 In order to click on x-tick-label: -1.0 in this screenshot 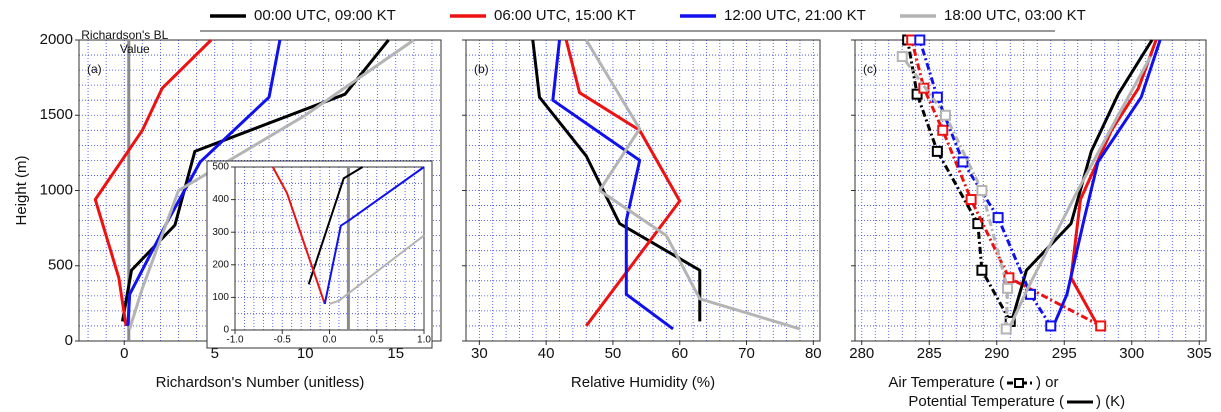, I will do `click(235, 340)`.